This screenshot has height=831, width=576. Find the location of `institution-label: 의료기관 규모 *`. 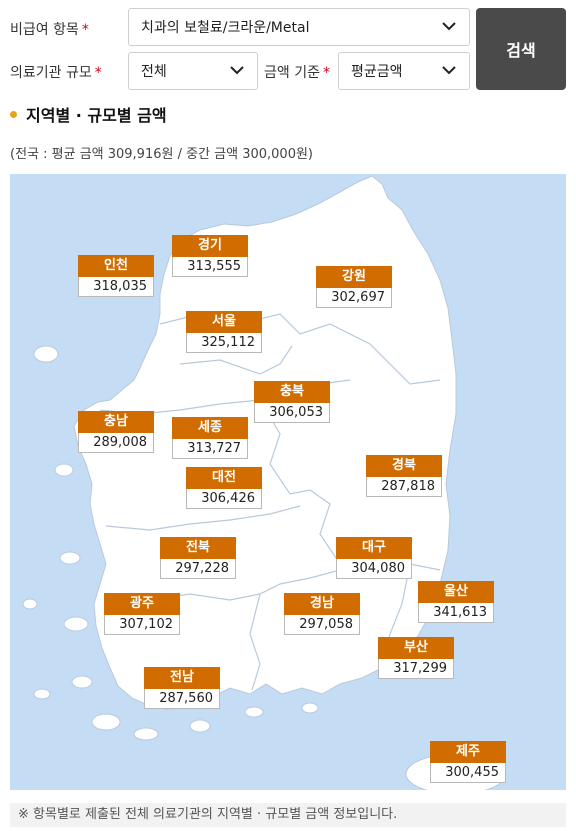

institution-label: 의료기관 규모 * is located at coordinates (56, 72).